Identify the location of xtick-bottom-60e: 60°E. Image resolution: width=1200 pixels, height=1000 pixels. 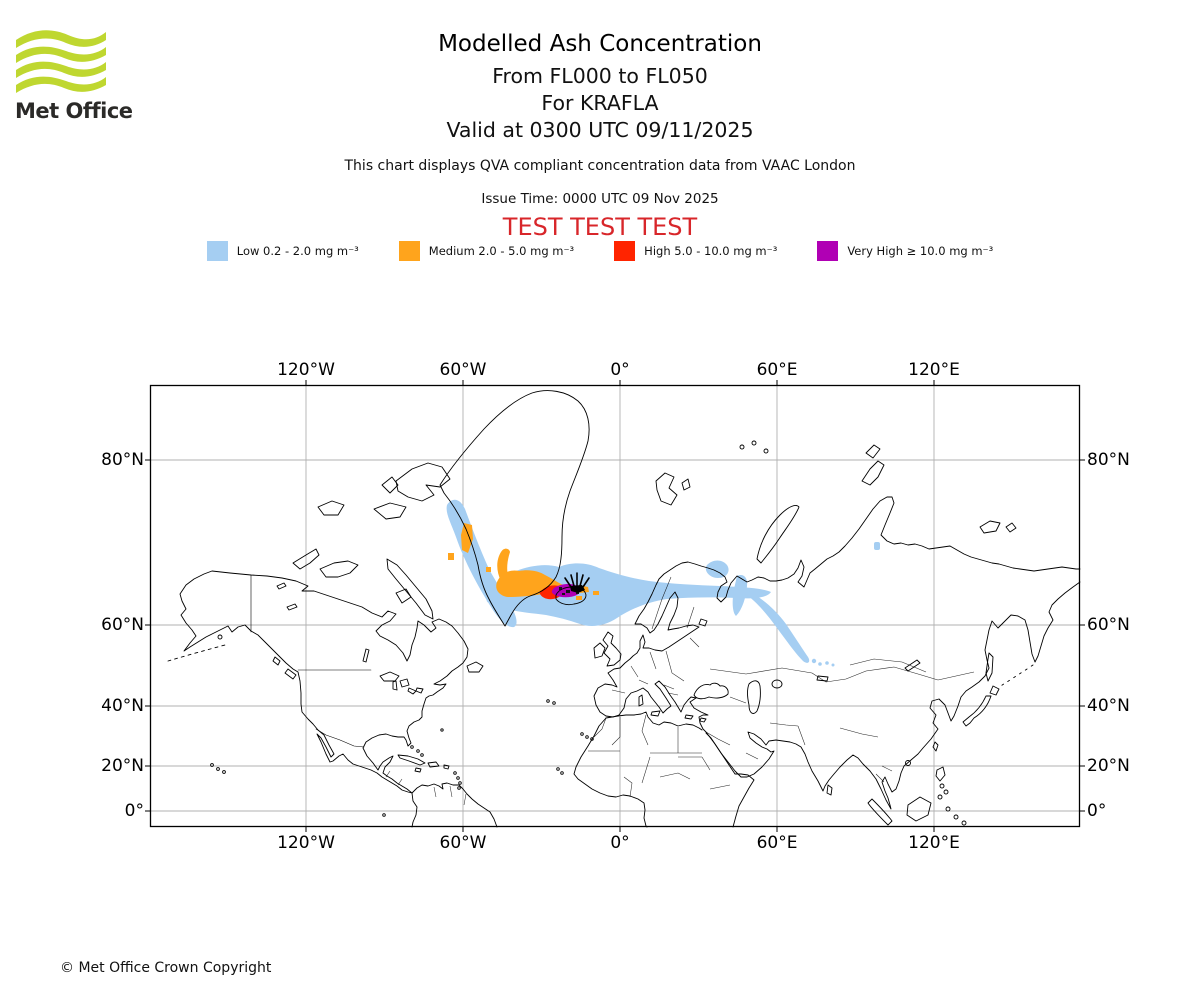
(777, 843).